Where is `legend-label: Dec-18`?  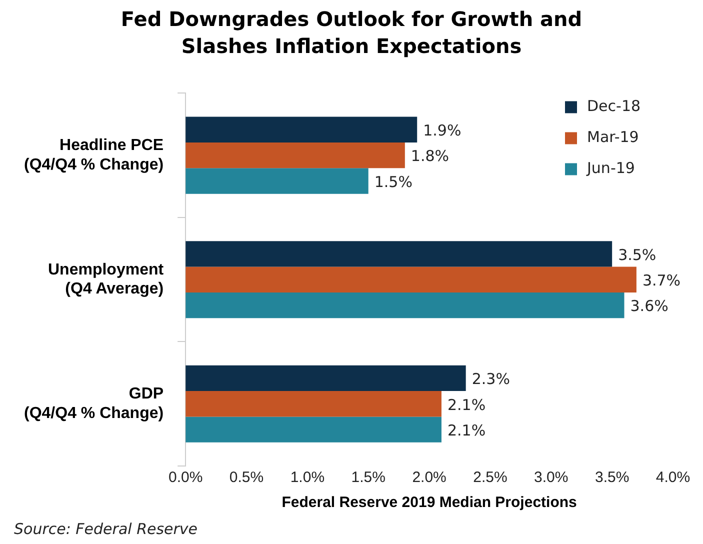
legend-label: Dec-18 is located at coordinates (614, 106).